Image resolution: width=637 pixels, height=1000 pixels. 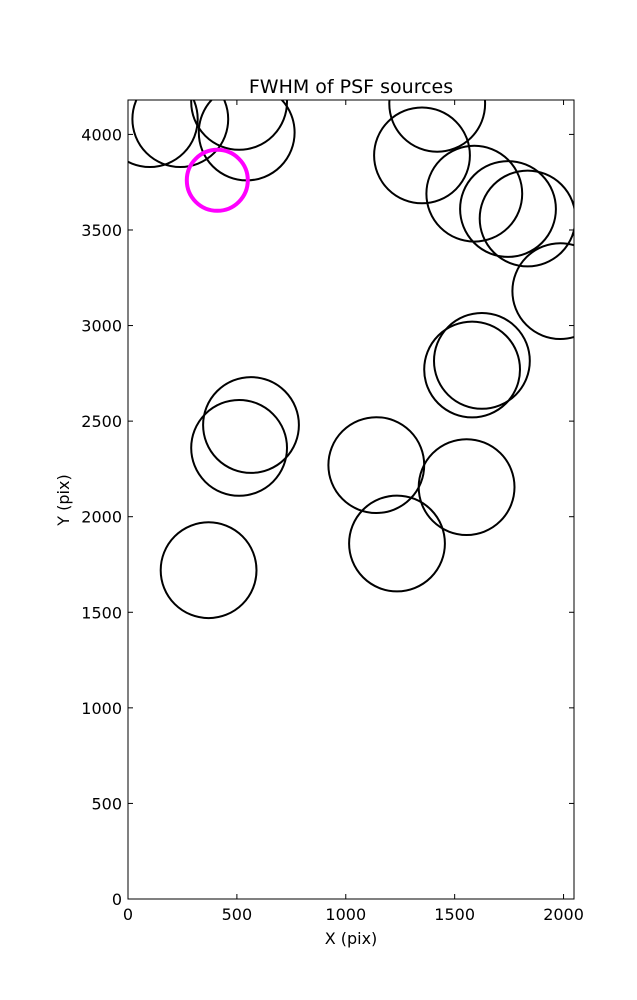 I want to click on y-tick-label: 0, so click(x=117, y=899).